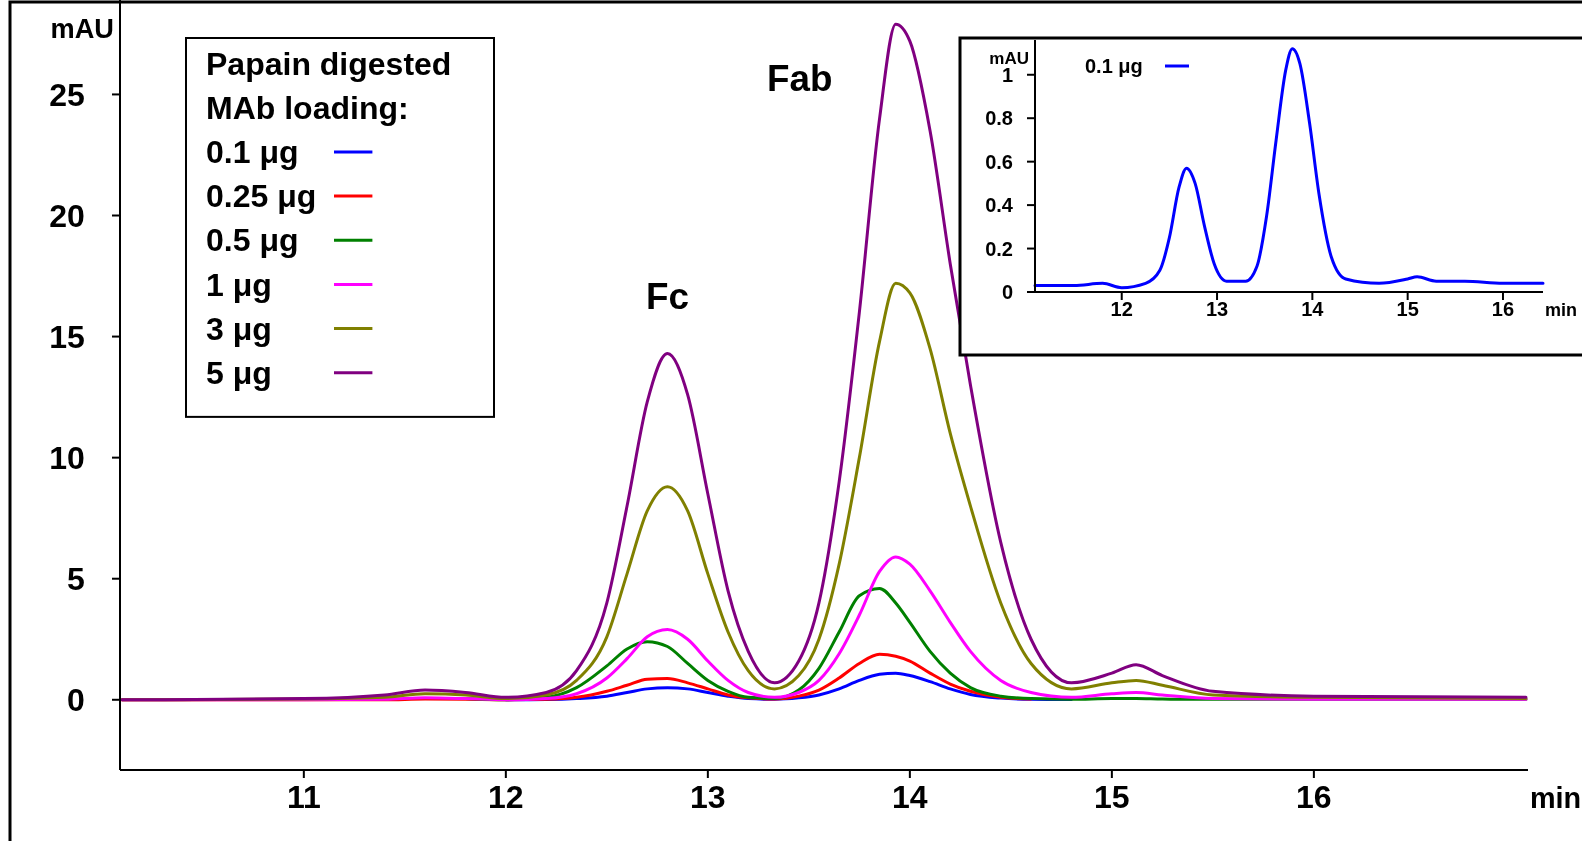  What do you see at coordinates (261, 196) in the screenshot?
I see `legend-label: 0.25 μg` at bounding box center [261, 196].